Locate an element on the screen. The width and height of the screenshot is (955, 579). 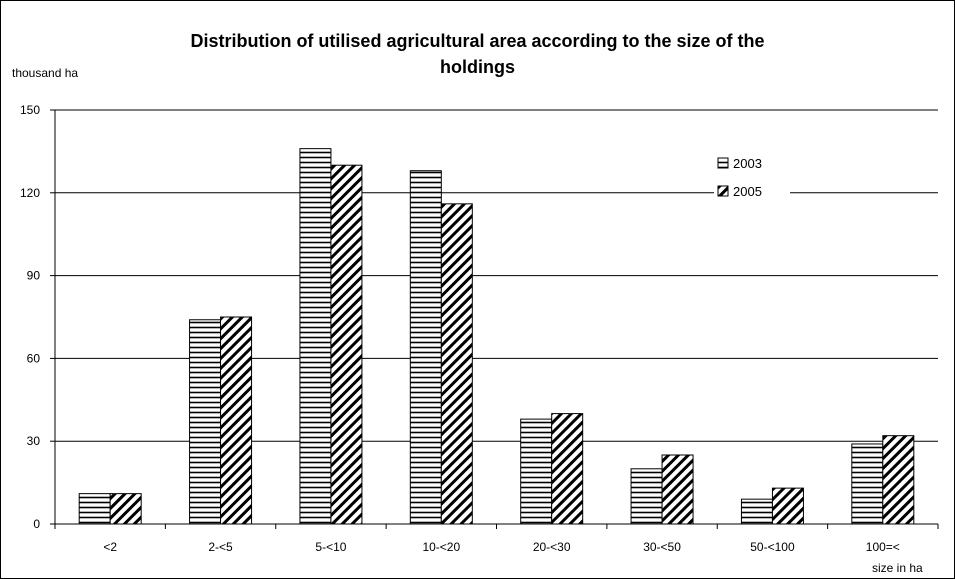
x-tick-label: <2 is located at coordinates (110, 547).